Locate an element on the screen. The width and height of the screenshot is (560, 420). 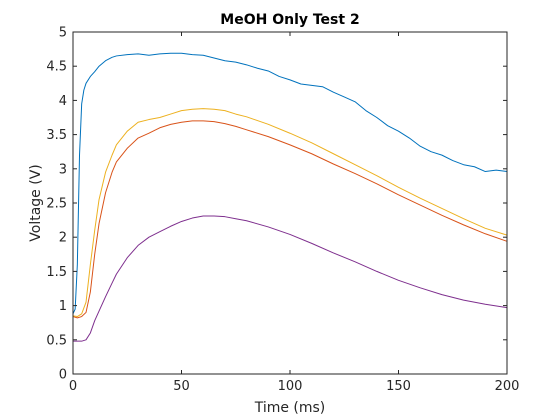
y-tick-label: 3.5 is located at coordinates (56, 135).